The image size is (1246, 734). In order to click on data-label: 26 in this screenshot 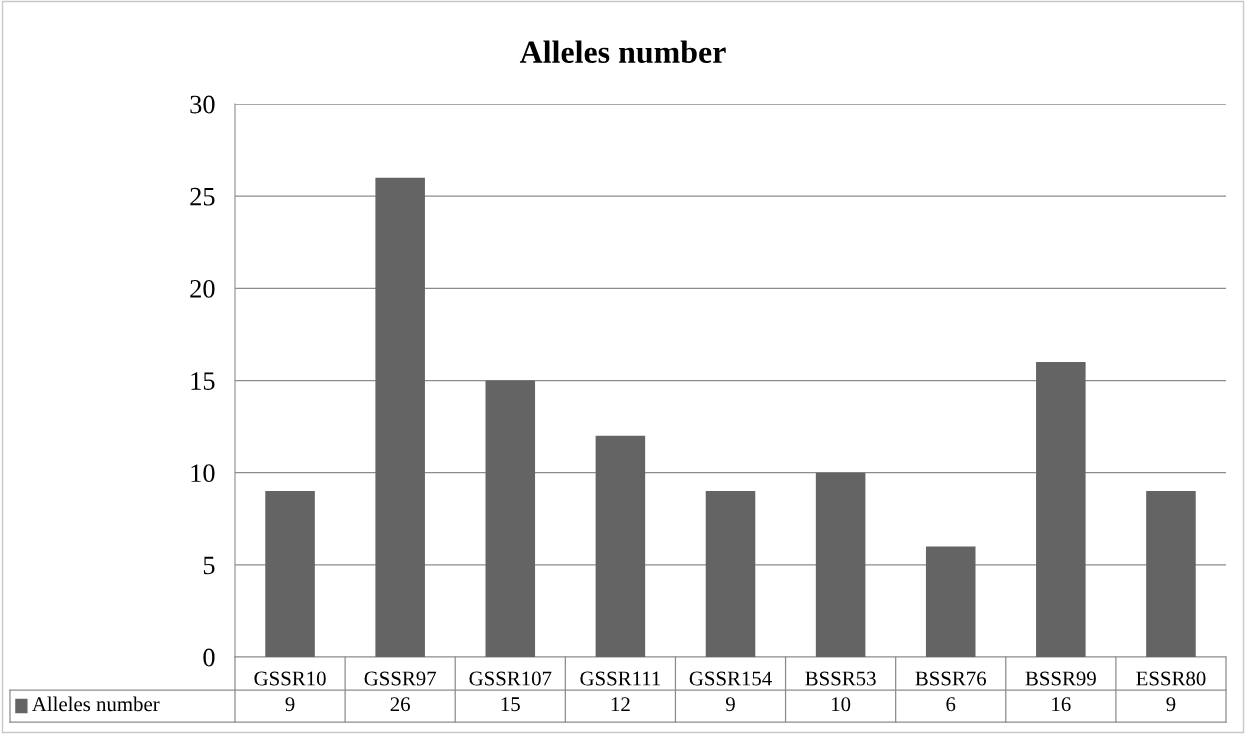, I will do `click(400, 704)`.